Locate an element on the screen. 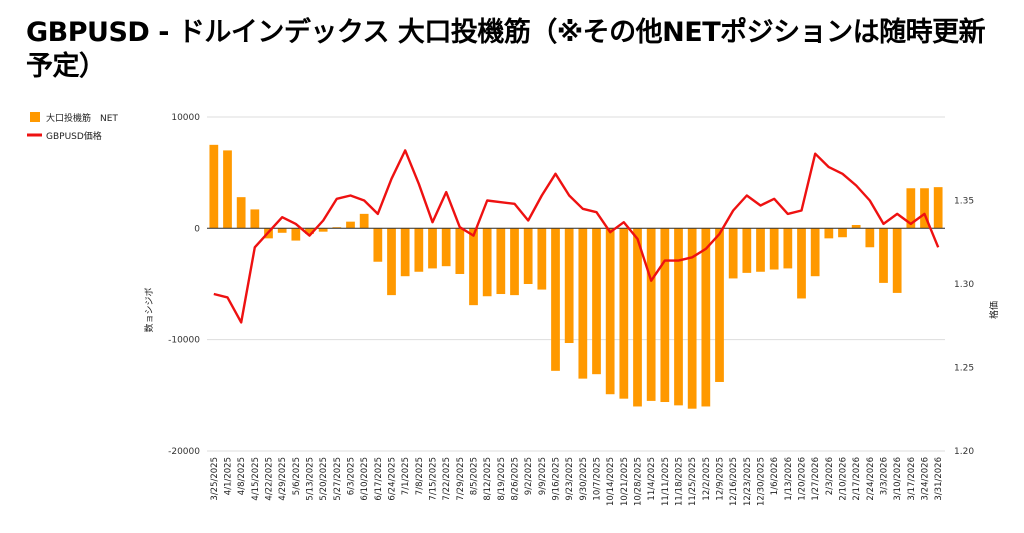 The height and width of the screenshot is (533, 1024). x-tick-label: 1/13/2026 is located at coordinates (789, 479).